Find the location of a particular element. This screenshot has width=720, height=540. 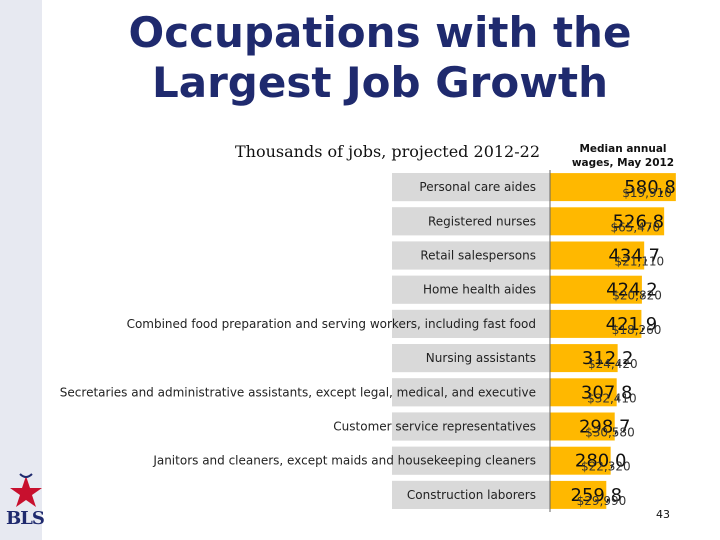

wage-label: $22,320 is located at coordinates (606, 467).